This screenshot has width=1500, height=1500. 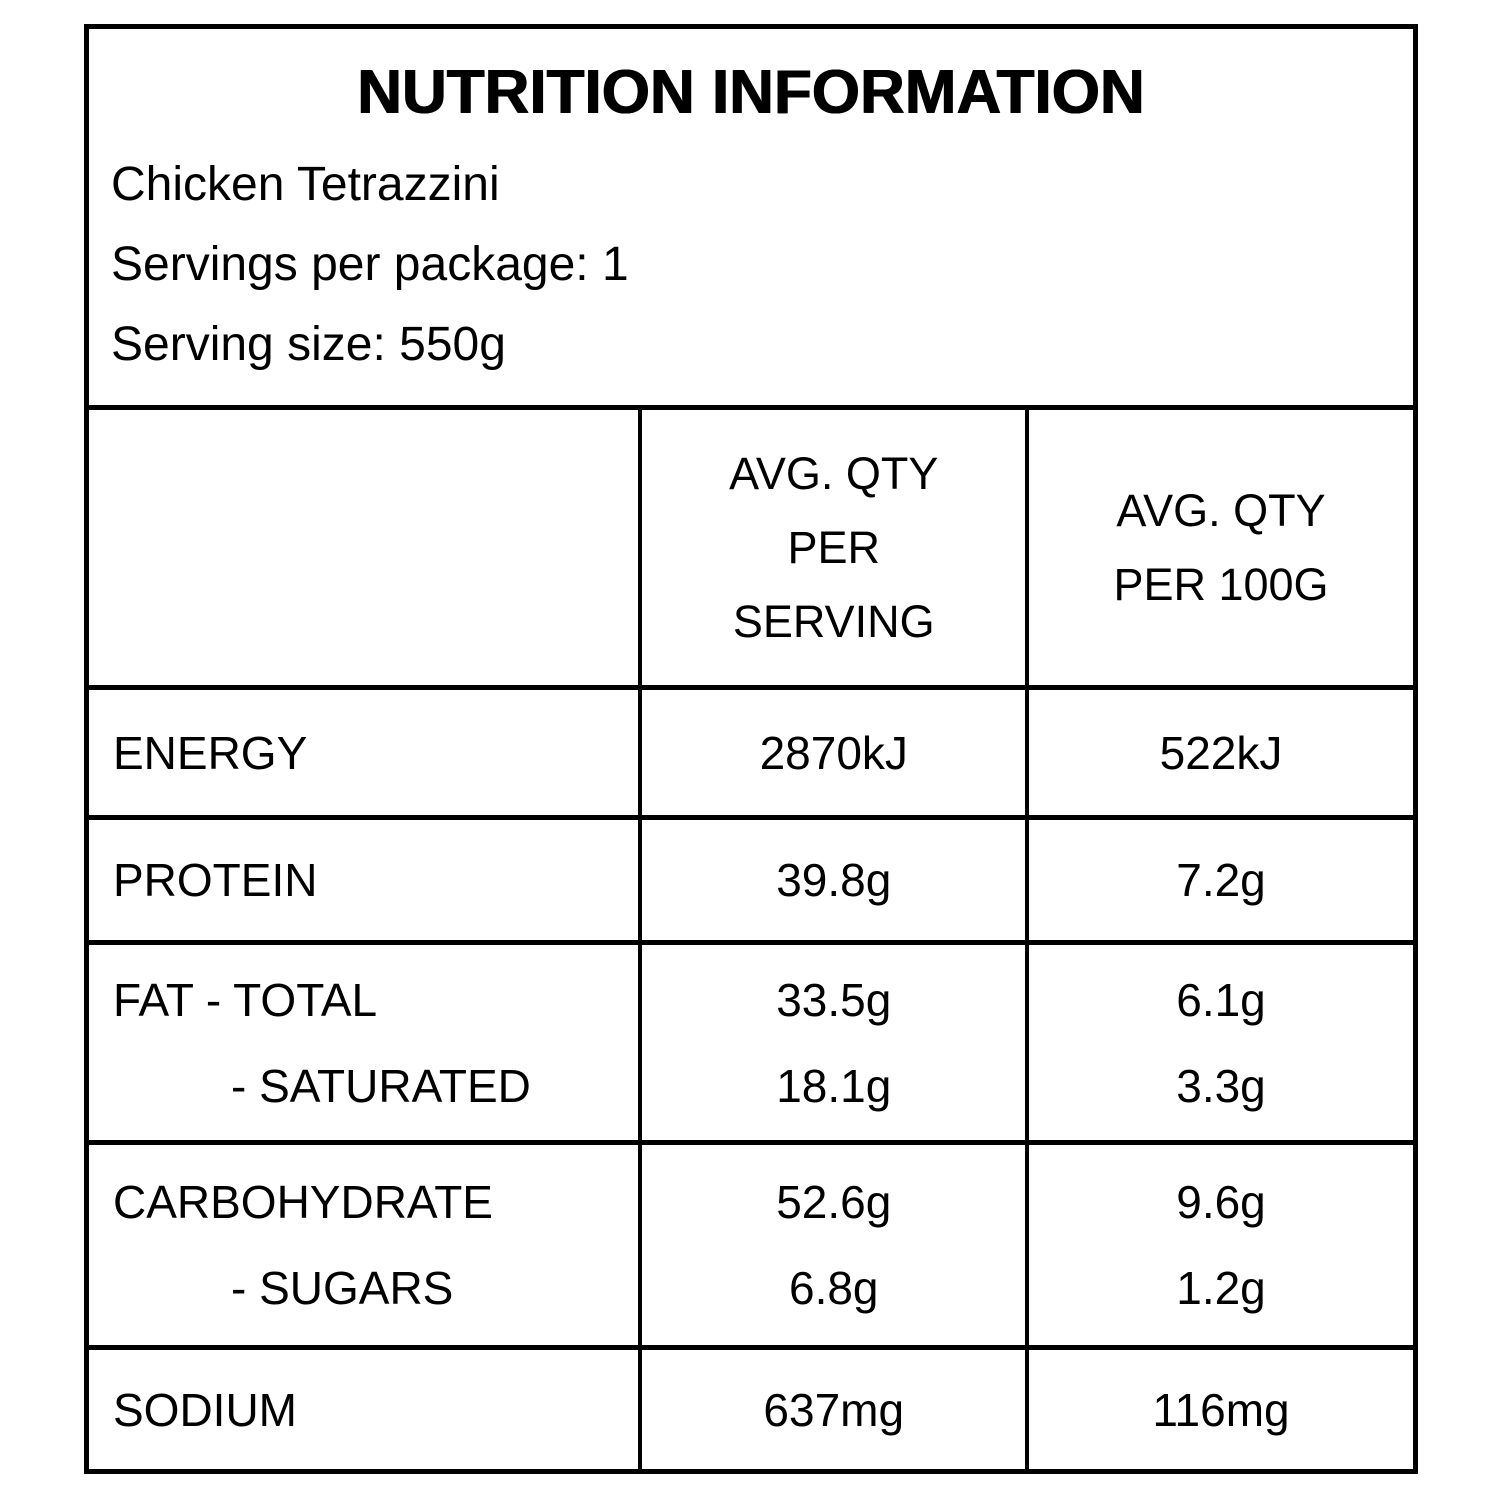 I want to click on nutrient-sub-label: - SATURATED, so click(x=381, y=1085).